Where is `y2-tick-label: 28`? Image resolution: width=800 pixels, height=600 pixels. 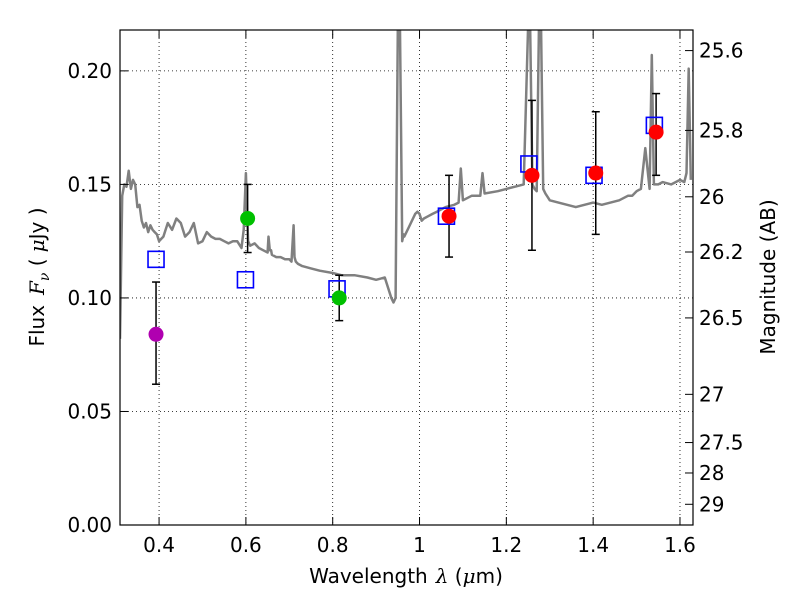 y2-tick-label: 28 is located at coordinates (711, 473).